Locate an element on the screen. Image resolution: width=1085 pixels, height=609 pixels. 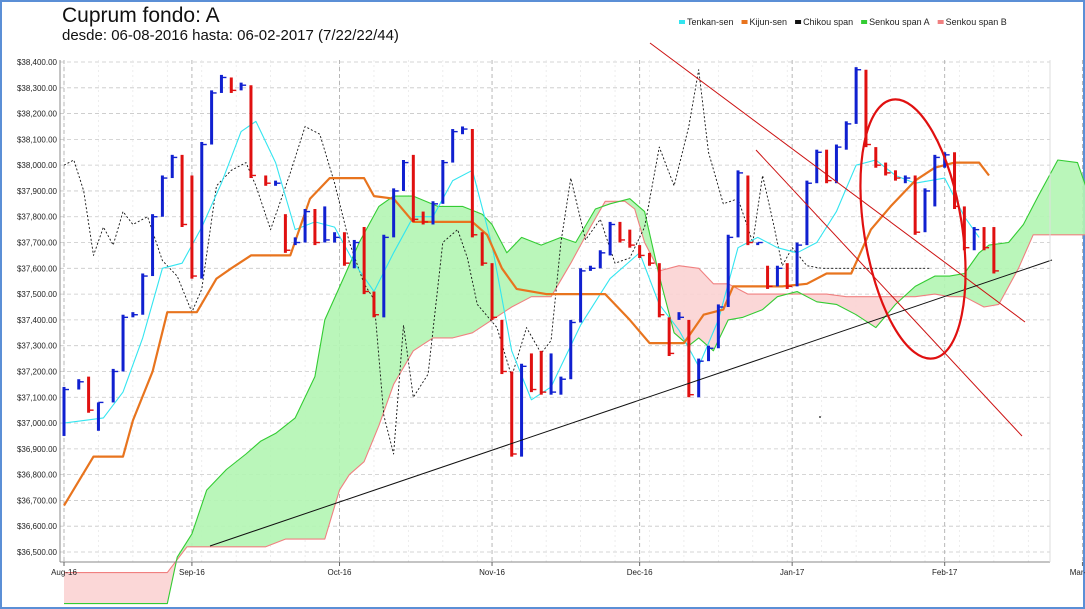
x-tick-label: Jan-17 is located at coordinates (792, 572).